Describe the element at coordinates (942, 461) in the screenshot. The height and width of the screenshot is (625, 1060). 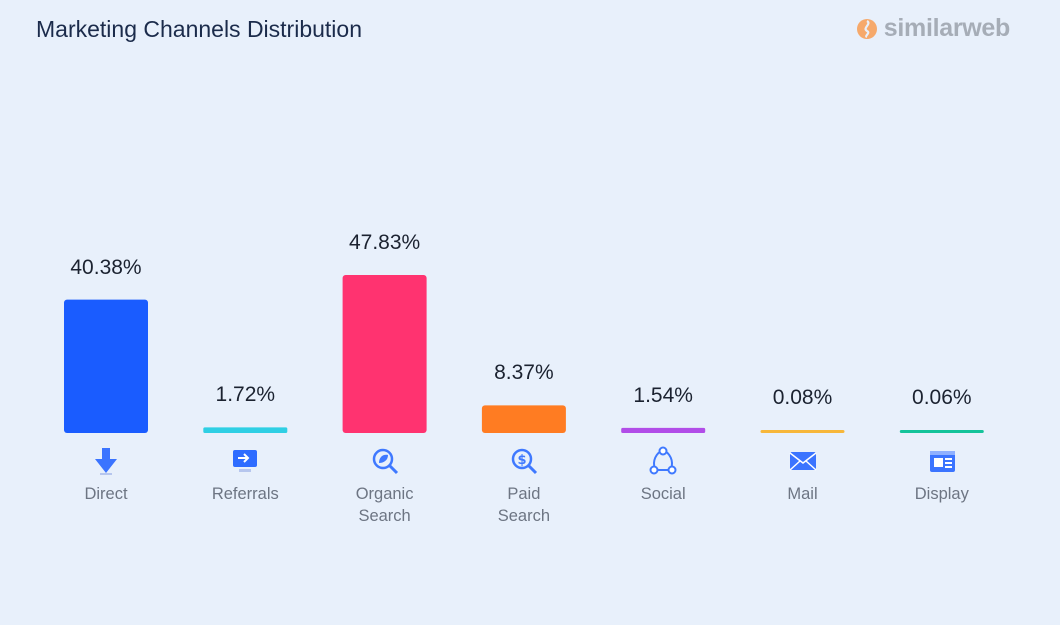
I see `display-ad-icon` at that location.